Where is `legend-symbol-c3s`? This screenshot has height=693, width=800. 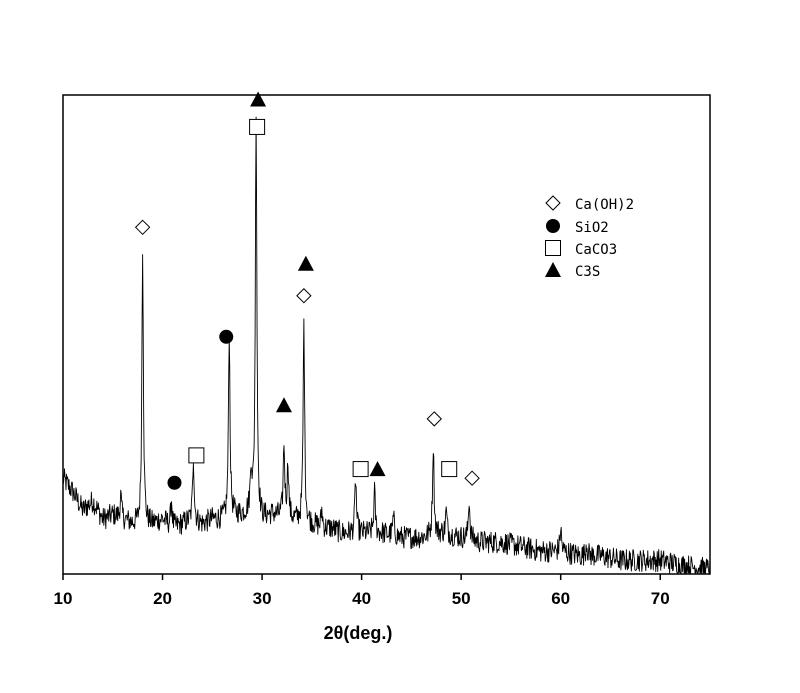 legend-symbol-c3s is located at coordinates (553, 269).